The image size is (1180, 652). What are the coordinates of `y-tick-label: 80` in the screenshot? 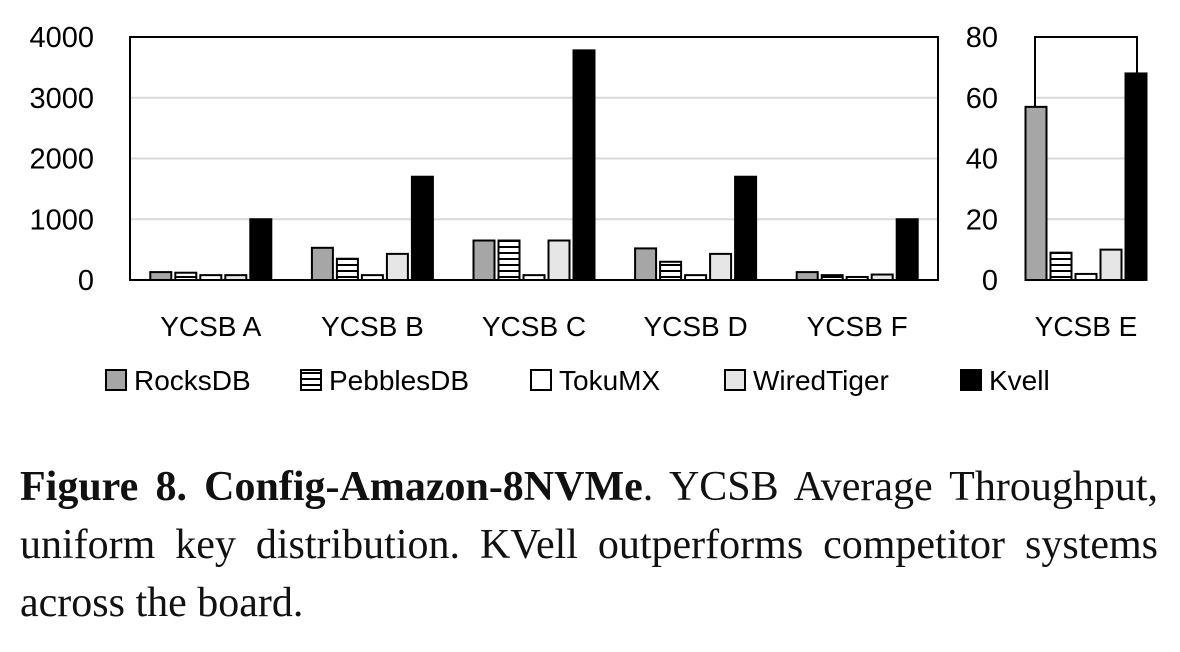 It's located at (982, 38).